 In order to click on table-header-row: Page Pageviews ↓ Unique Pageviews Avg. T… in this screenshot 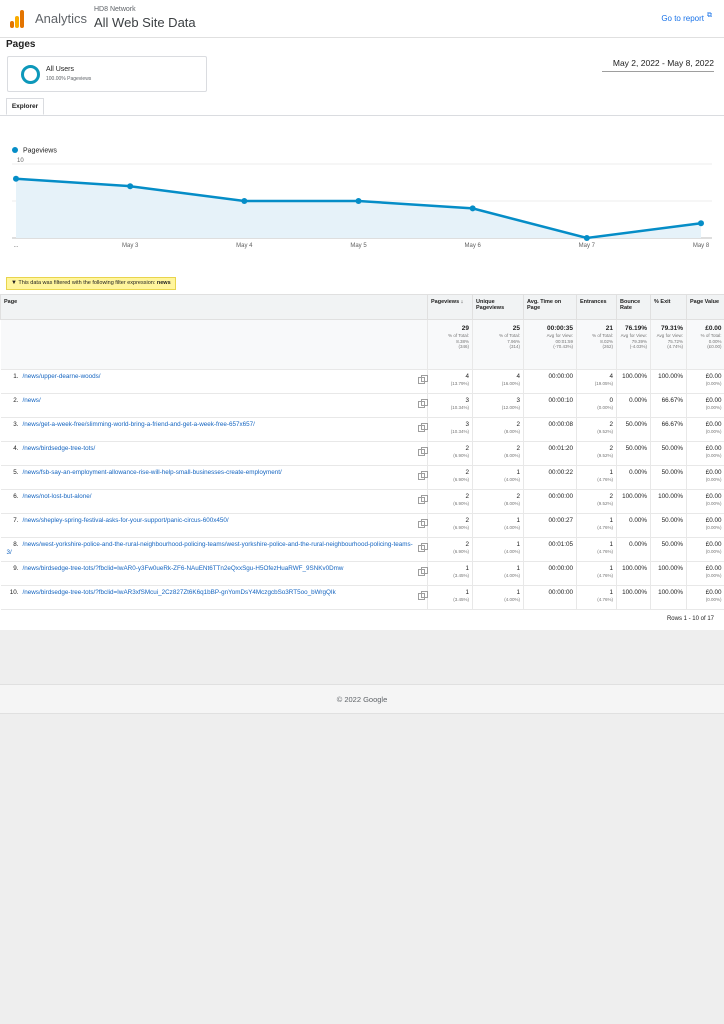, I will do `click(362, 307)`.